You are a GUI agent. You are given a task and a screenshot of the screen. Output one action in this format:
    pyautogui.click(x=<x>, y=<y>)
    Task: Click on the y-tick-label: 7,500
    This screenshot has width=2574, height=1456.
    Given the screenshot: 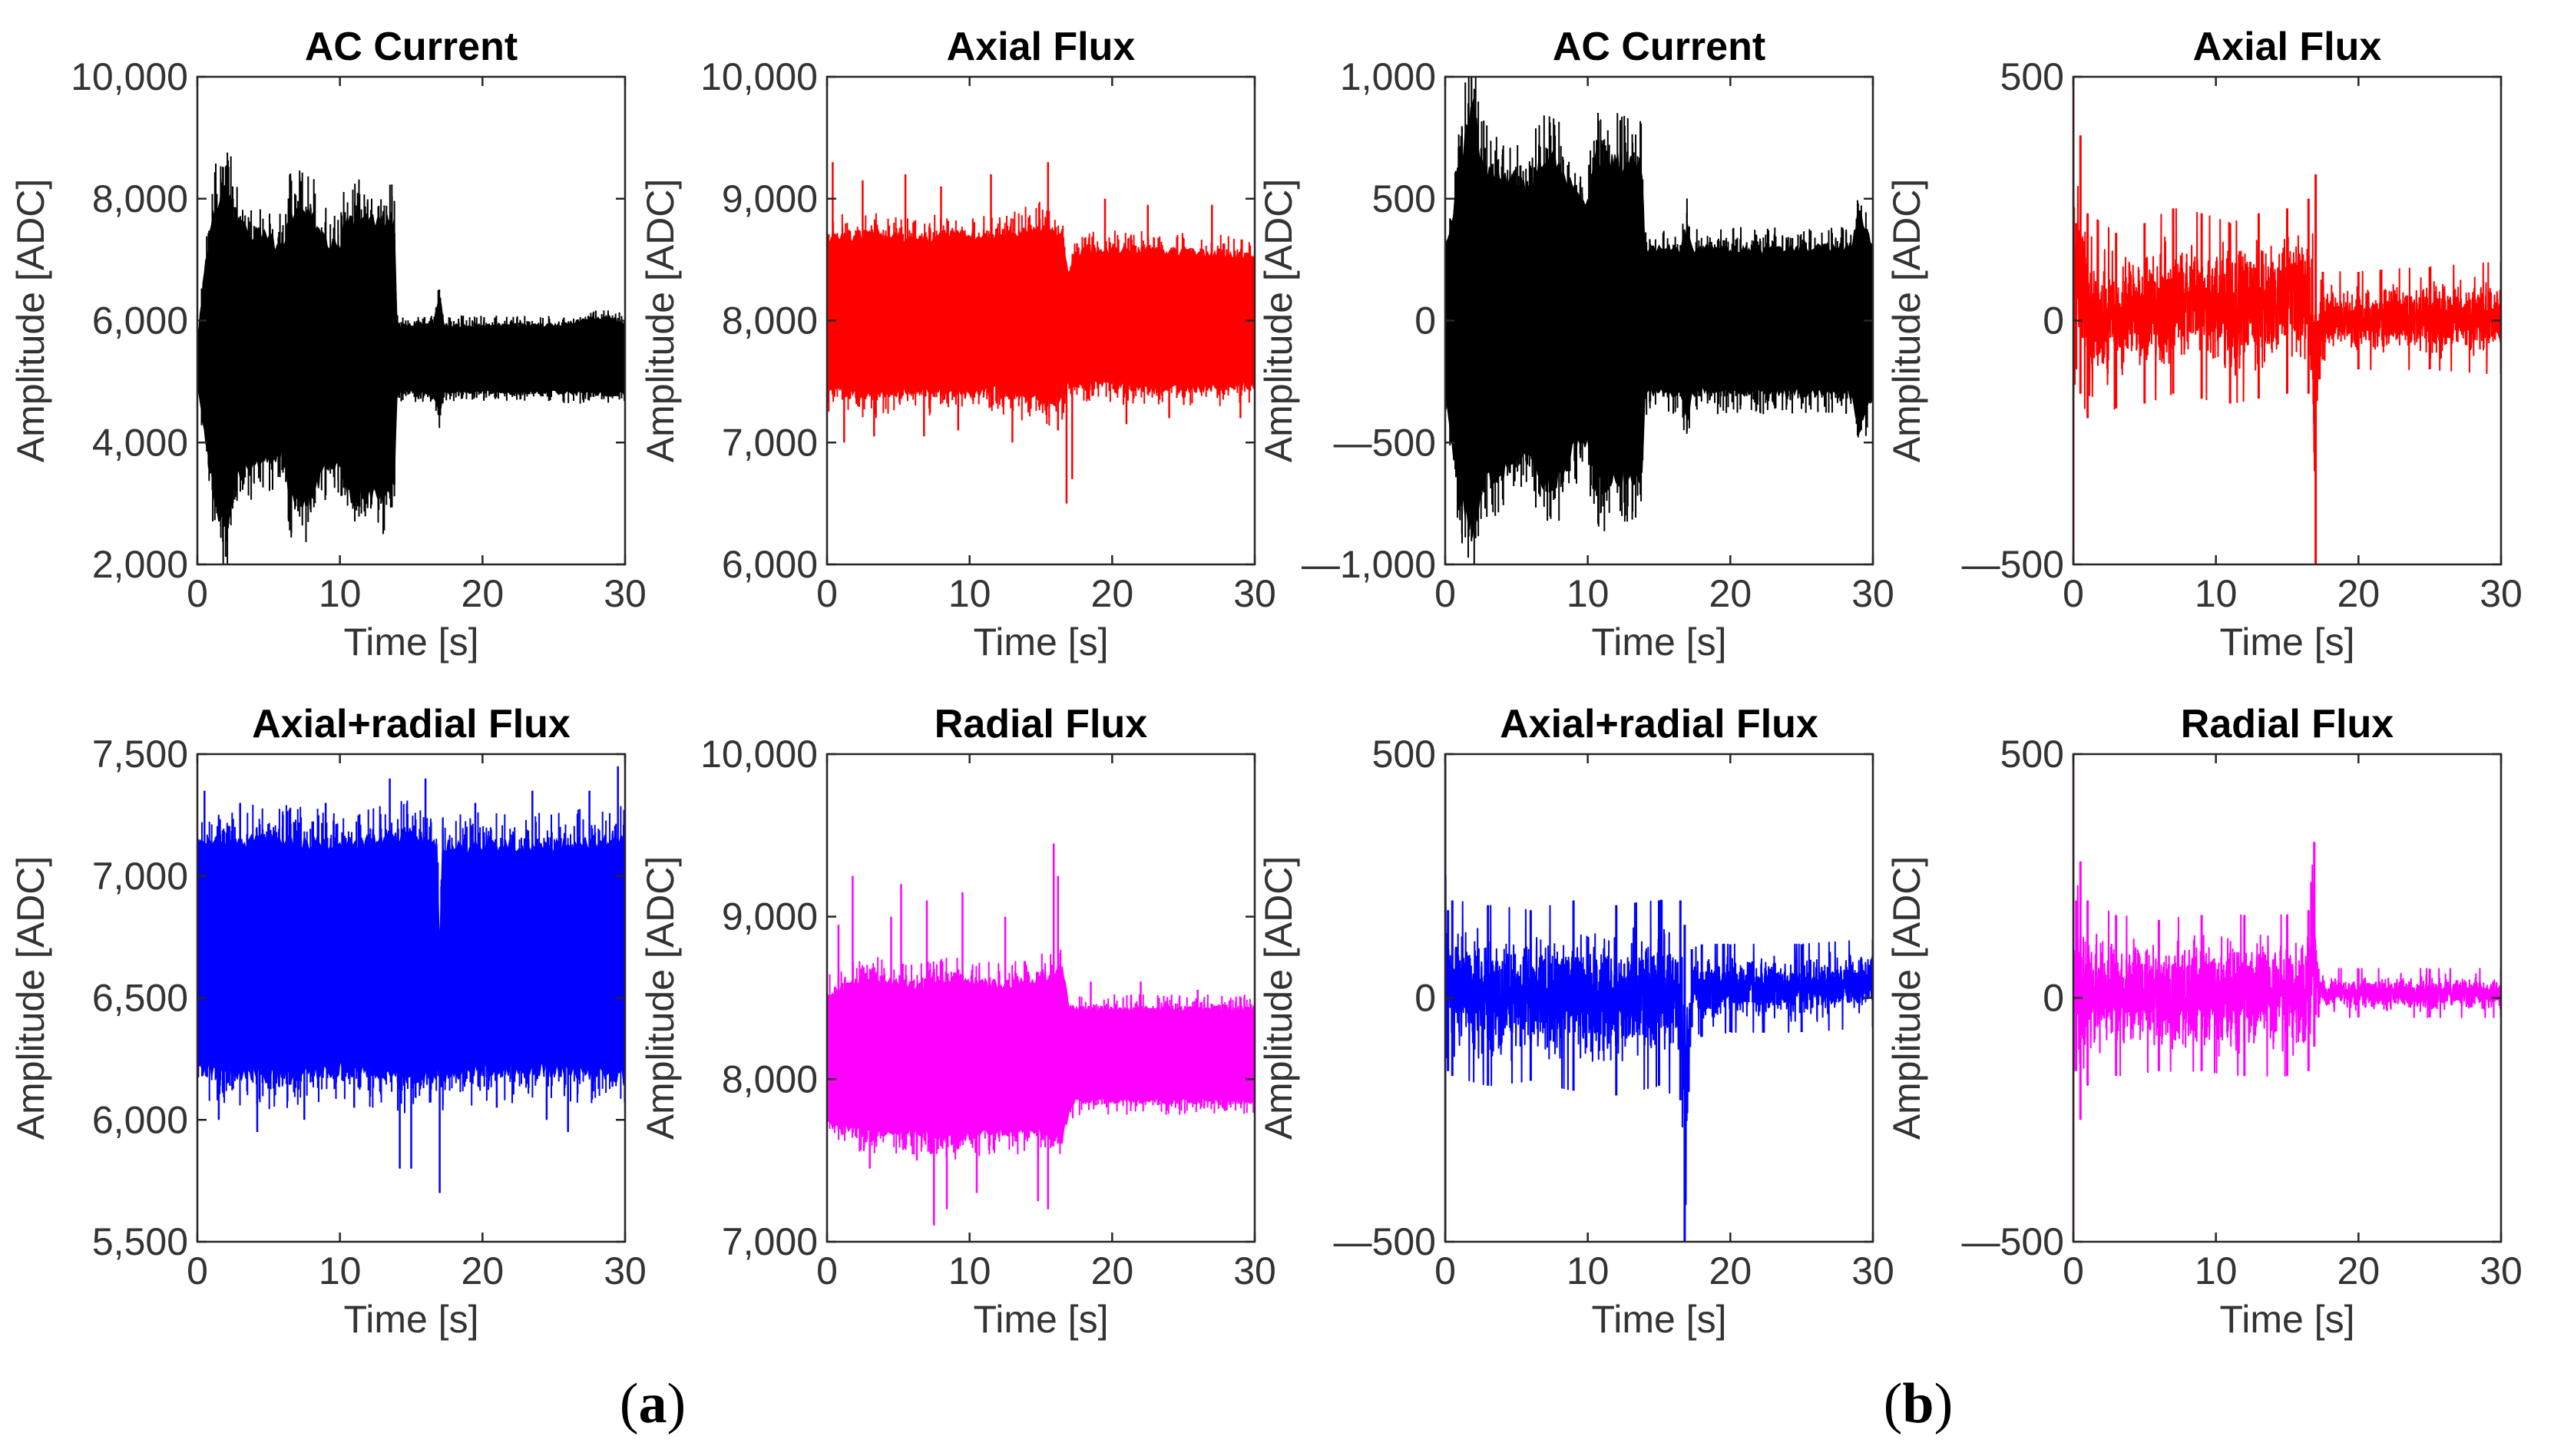 What is the action you would take?
    pyautogui.click(x=140, y=754)
    